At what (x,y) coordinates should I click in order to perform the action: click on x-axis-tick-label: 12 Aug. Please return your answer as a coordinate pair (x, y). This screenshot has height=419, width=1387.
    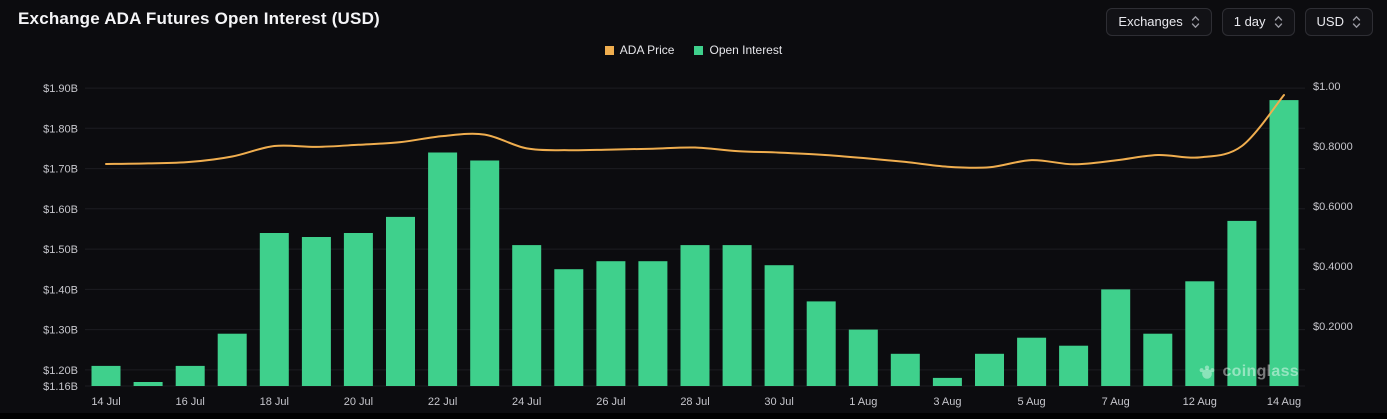
    Looking at the image, I should click on (1200, 402).